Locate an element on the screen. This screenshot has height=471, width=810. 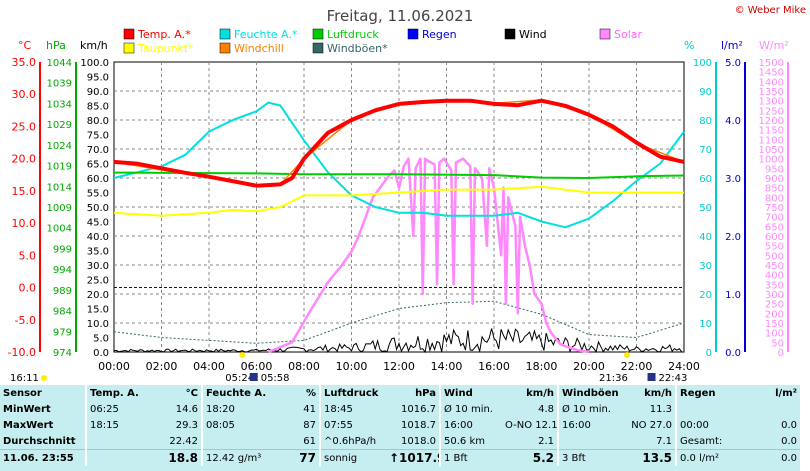
axis-tick-wind: 70.0 is located at coordinates (98, 150).